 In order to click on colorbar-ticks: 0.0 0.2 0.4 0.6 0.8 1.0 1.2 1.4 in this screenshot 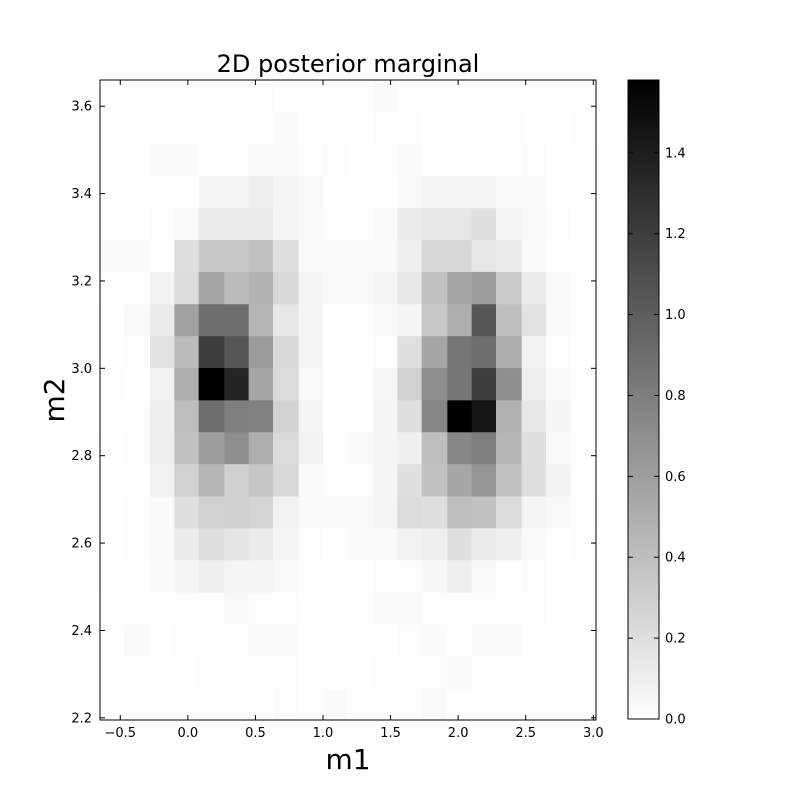, I will do `click(657, 437)`.